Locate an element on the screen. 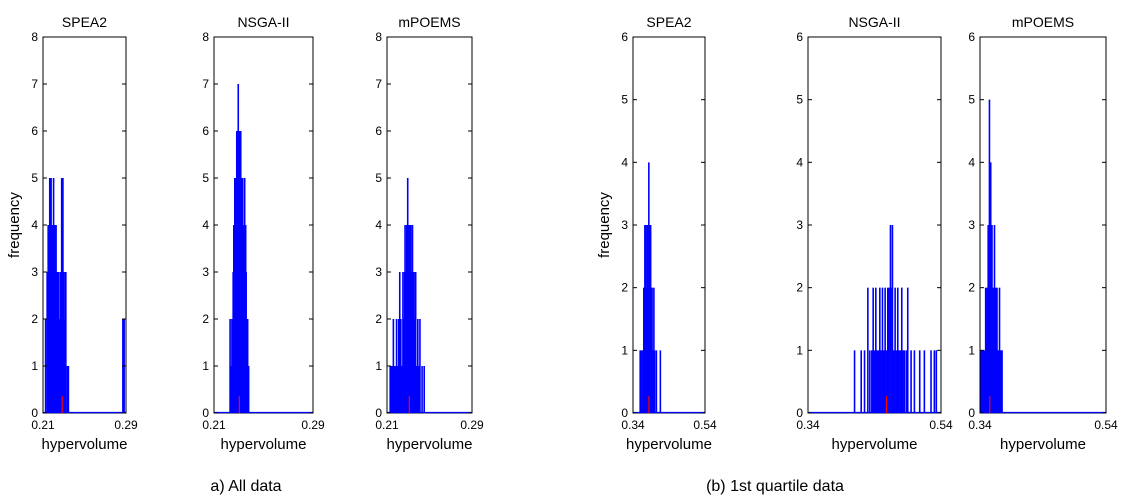 This screenshot has width=1124, height=501. plot-frame is located at coordinates (263, 225).